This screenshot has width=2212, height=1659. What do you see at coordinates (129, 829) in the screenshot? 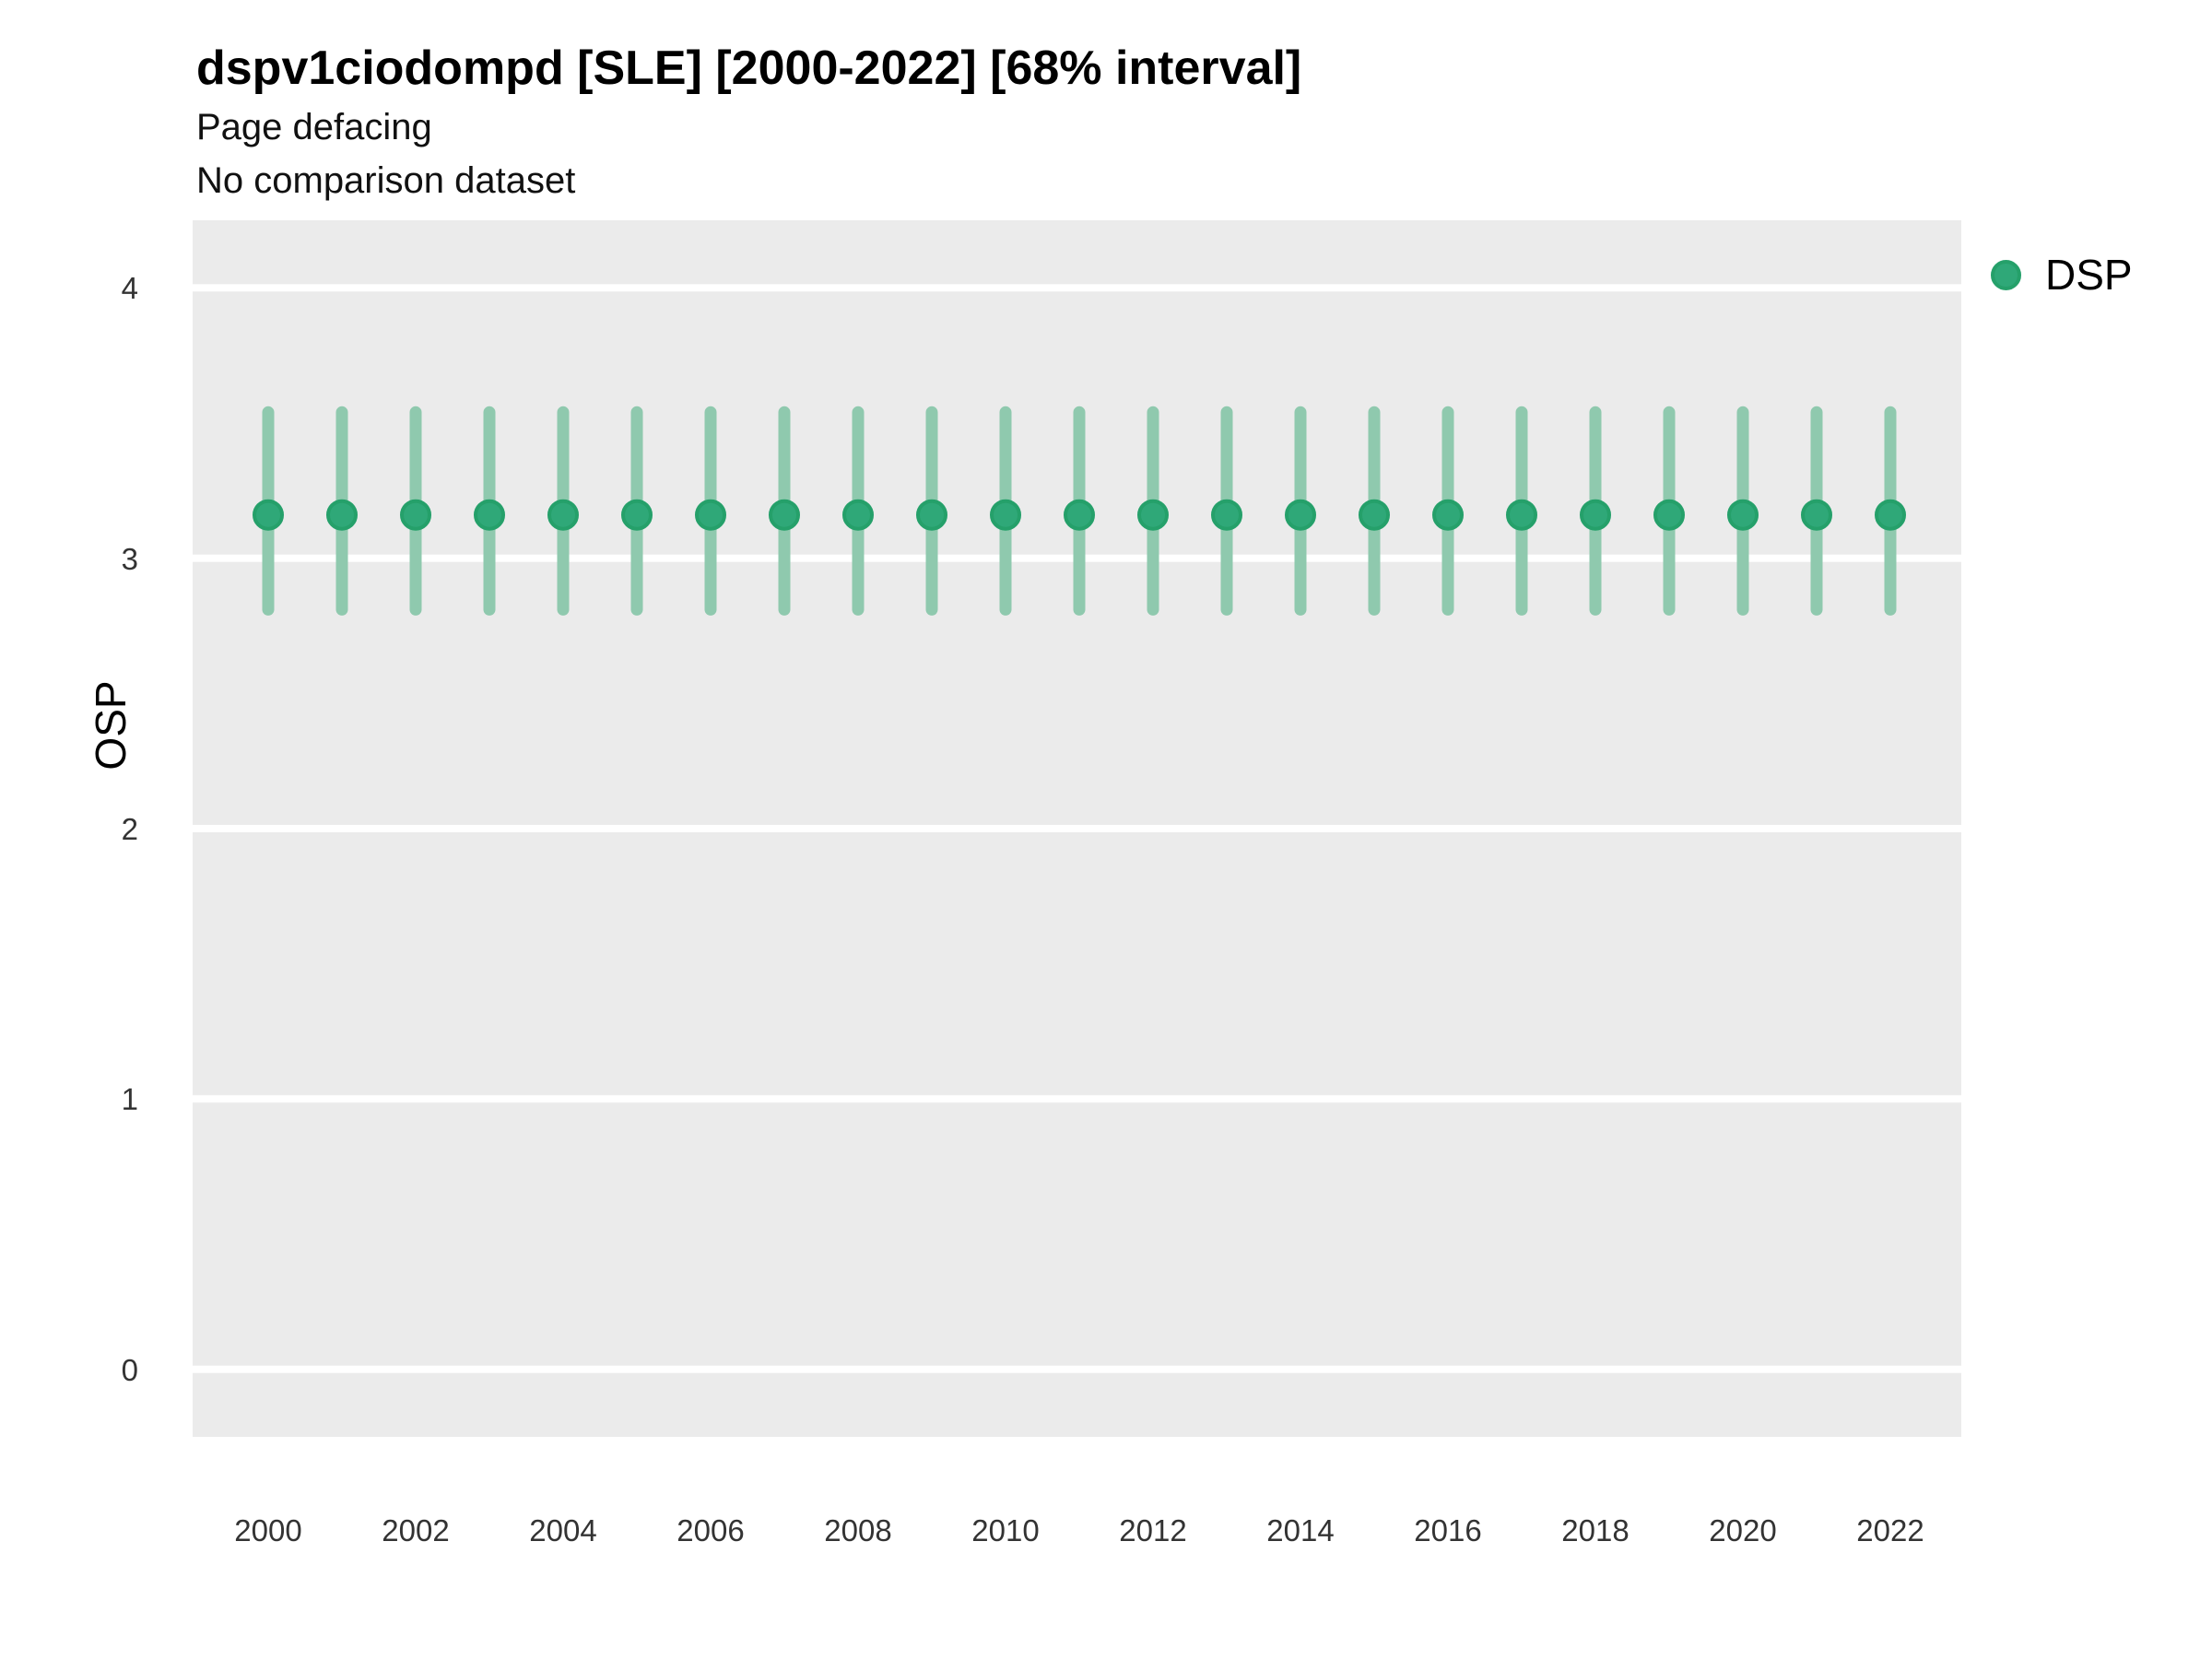
I see `y-tick-label: 2` at bounding box center [129, 829].